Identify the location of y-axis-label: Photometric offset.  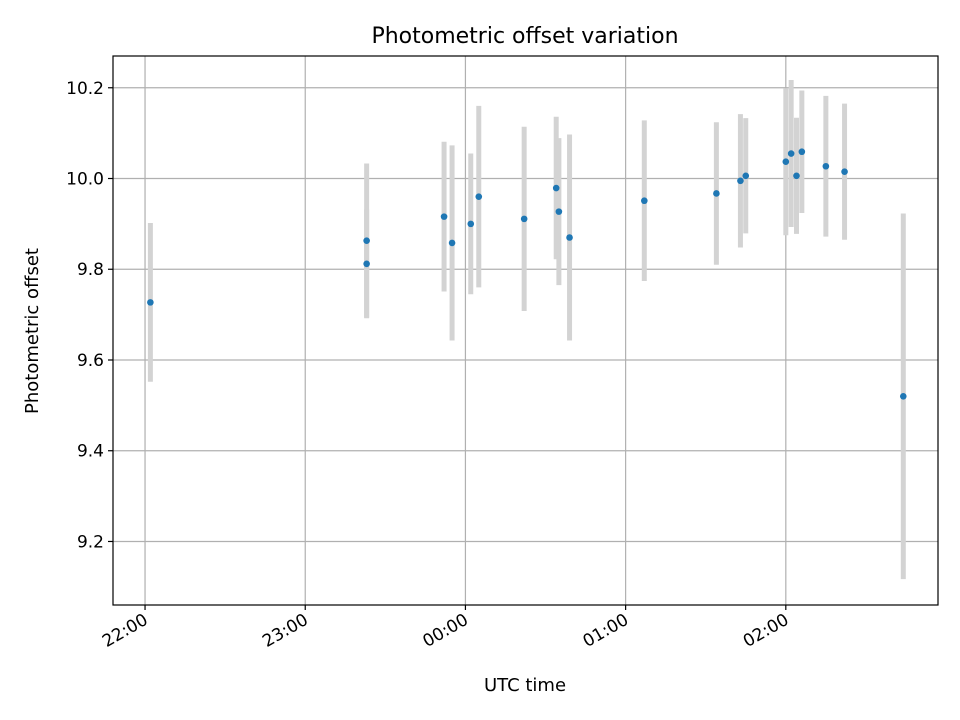
(32, 331).